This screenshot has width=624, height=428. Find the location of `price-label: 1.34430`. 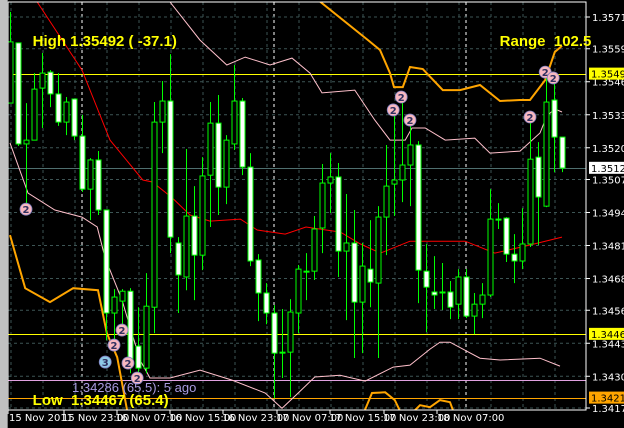

price-label: 1.34430 is located at coordinates (608, 344).